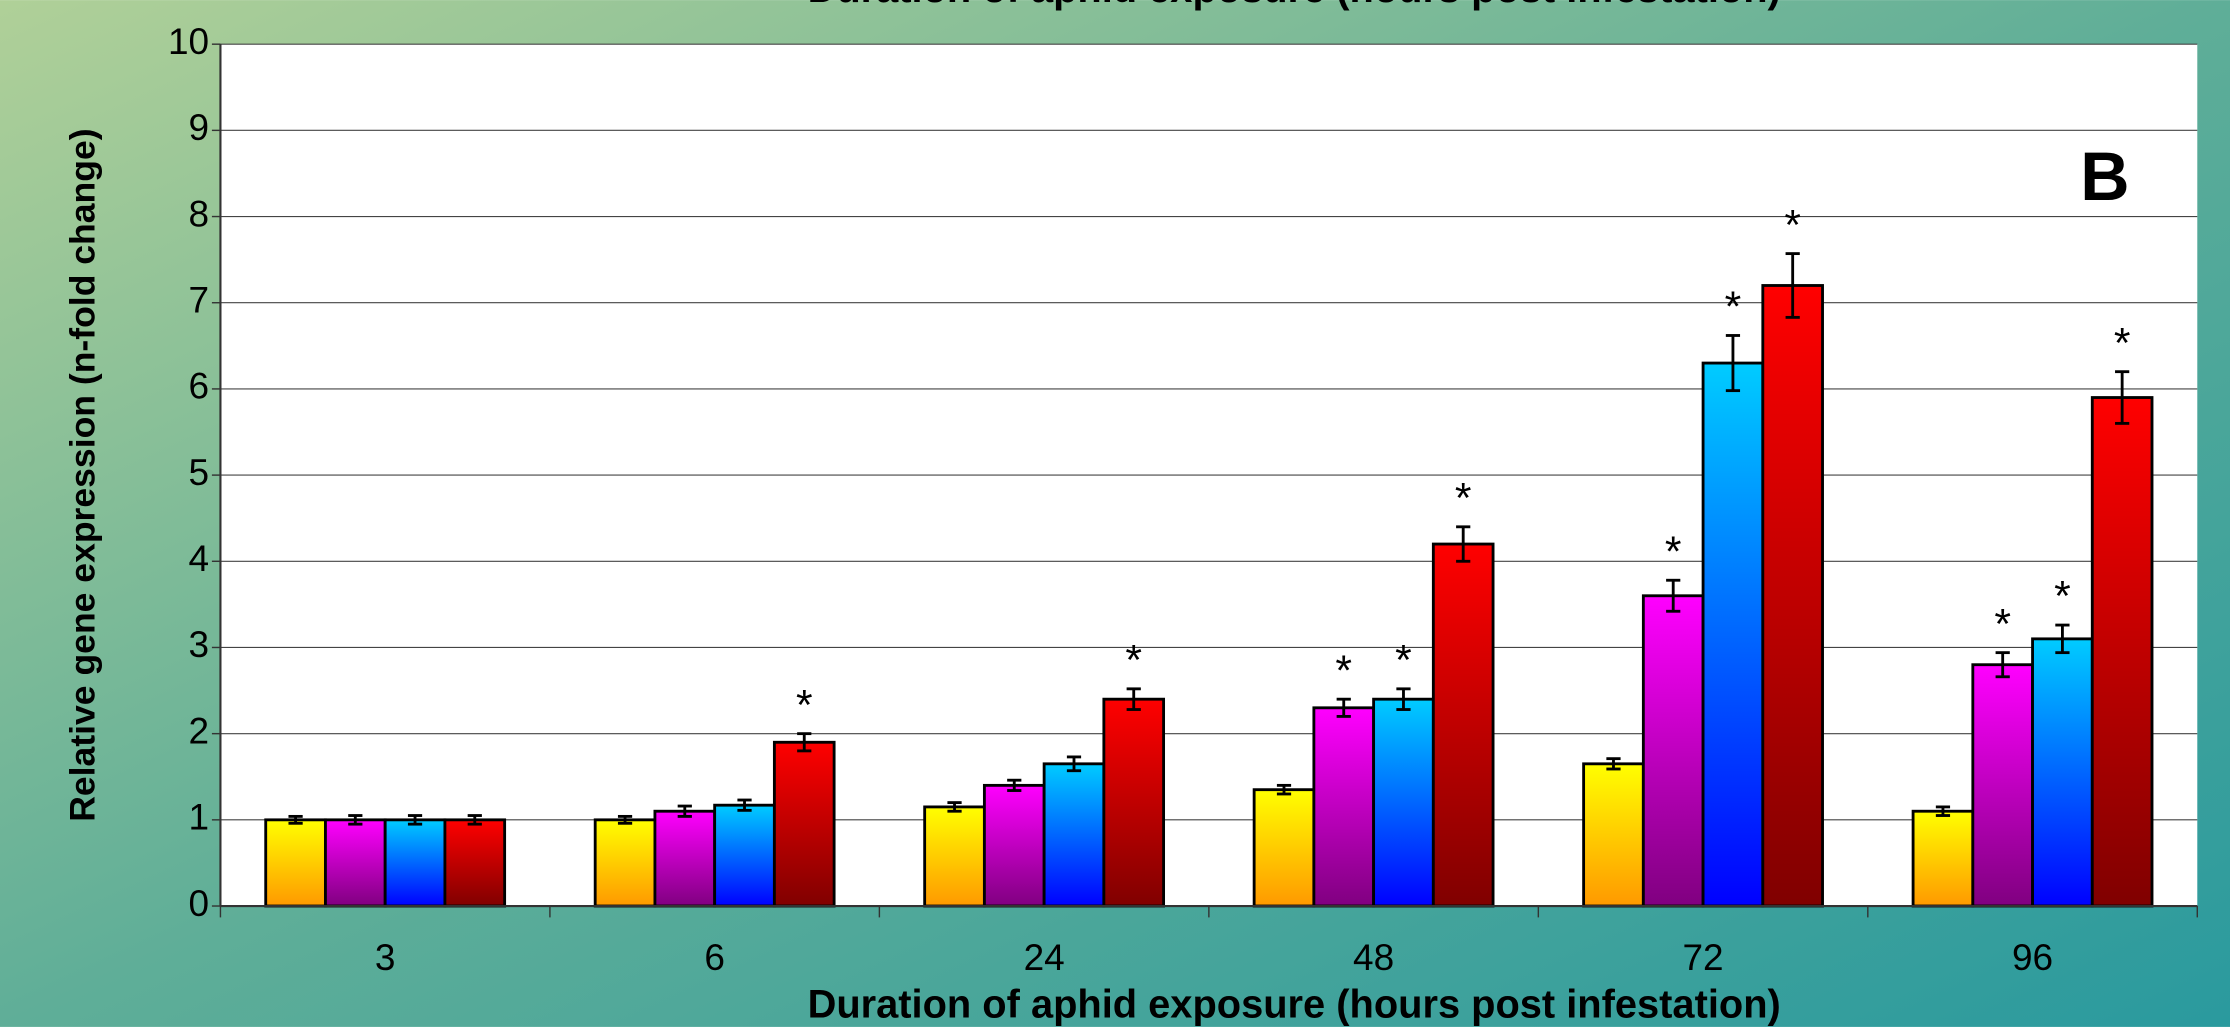 This screenshot has height=1027, width=2230. What do you see at coordinates (199, 472) in the screenshot?
I see `y-tick-label: 5` at bounding box center [199, 472].